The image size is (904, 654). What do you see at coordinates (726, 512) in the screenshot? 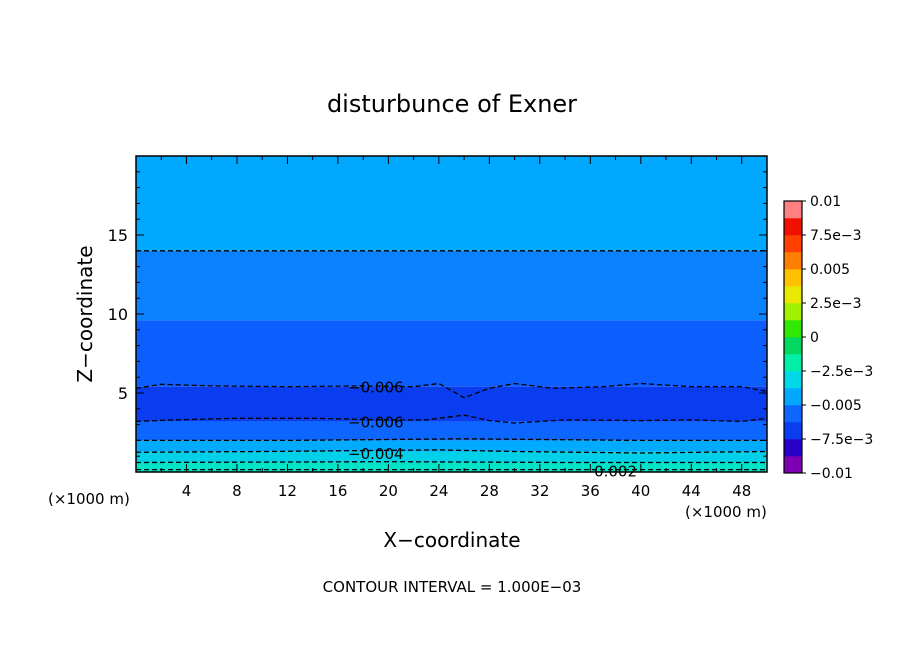
I see `x-unit-right: (×1000 m)` at bounding box center [726, 512].